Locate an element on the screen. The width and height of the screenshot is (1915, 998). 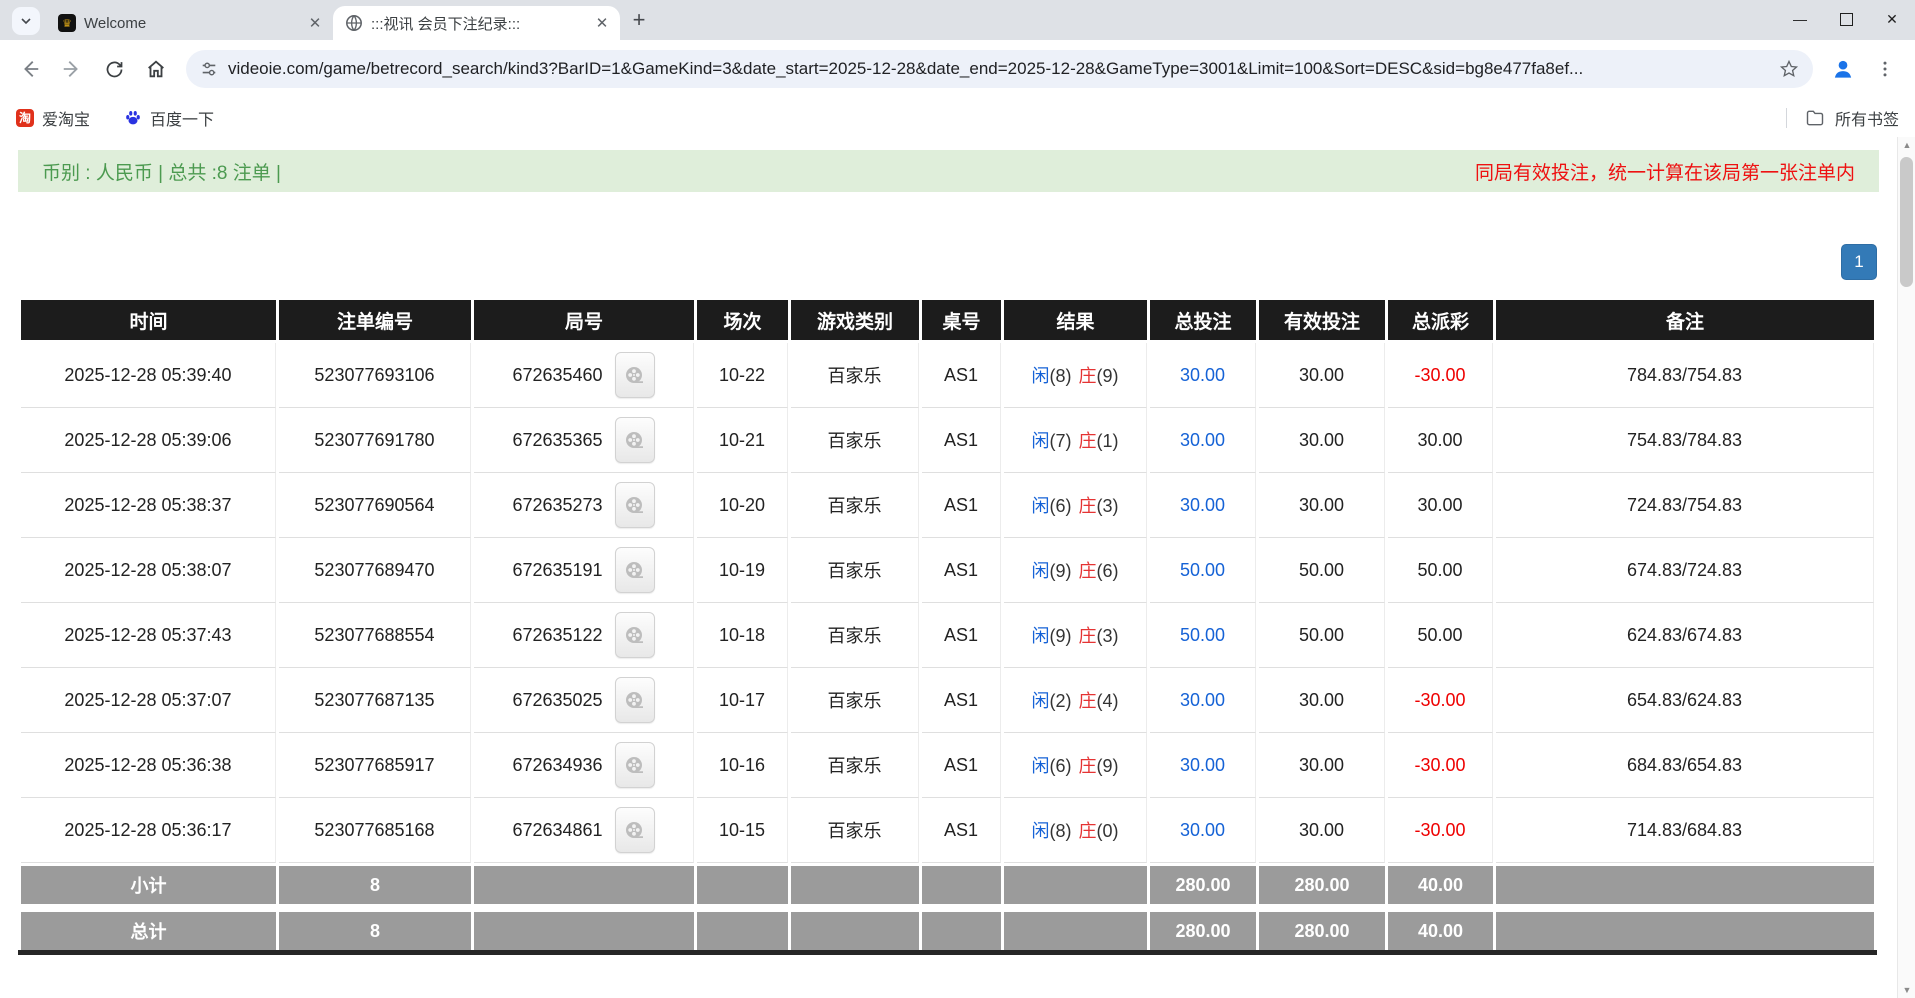
result-banker: 庄 is located at coordinates (1087, 571).